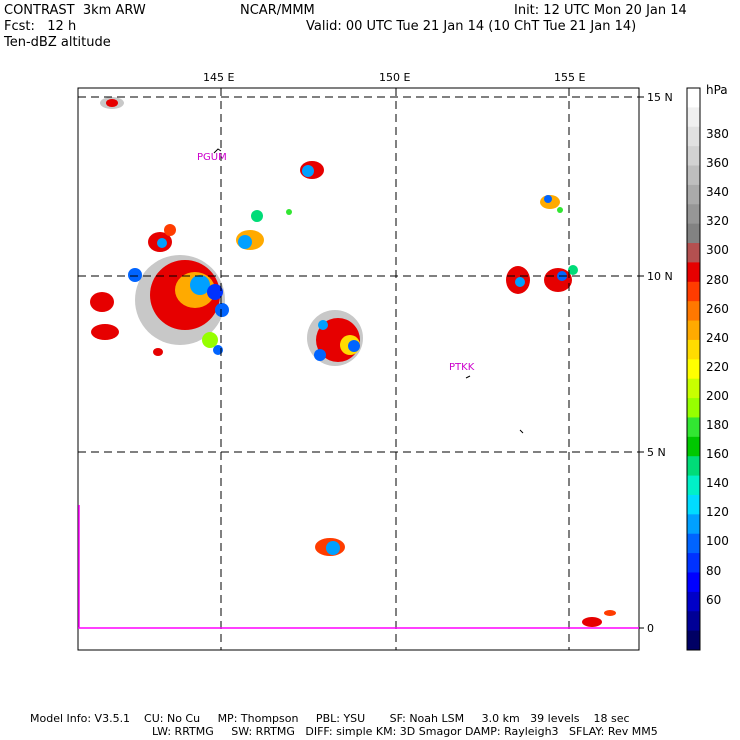  What do you see at coordinates (717, 454) in the screenshot?
I see `colorbar-label: 160` at bounding box center [717, 454].